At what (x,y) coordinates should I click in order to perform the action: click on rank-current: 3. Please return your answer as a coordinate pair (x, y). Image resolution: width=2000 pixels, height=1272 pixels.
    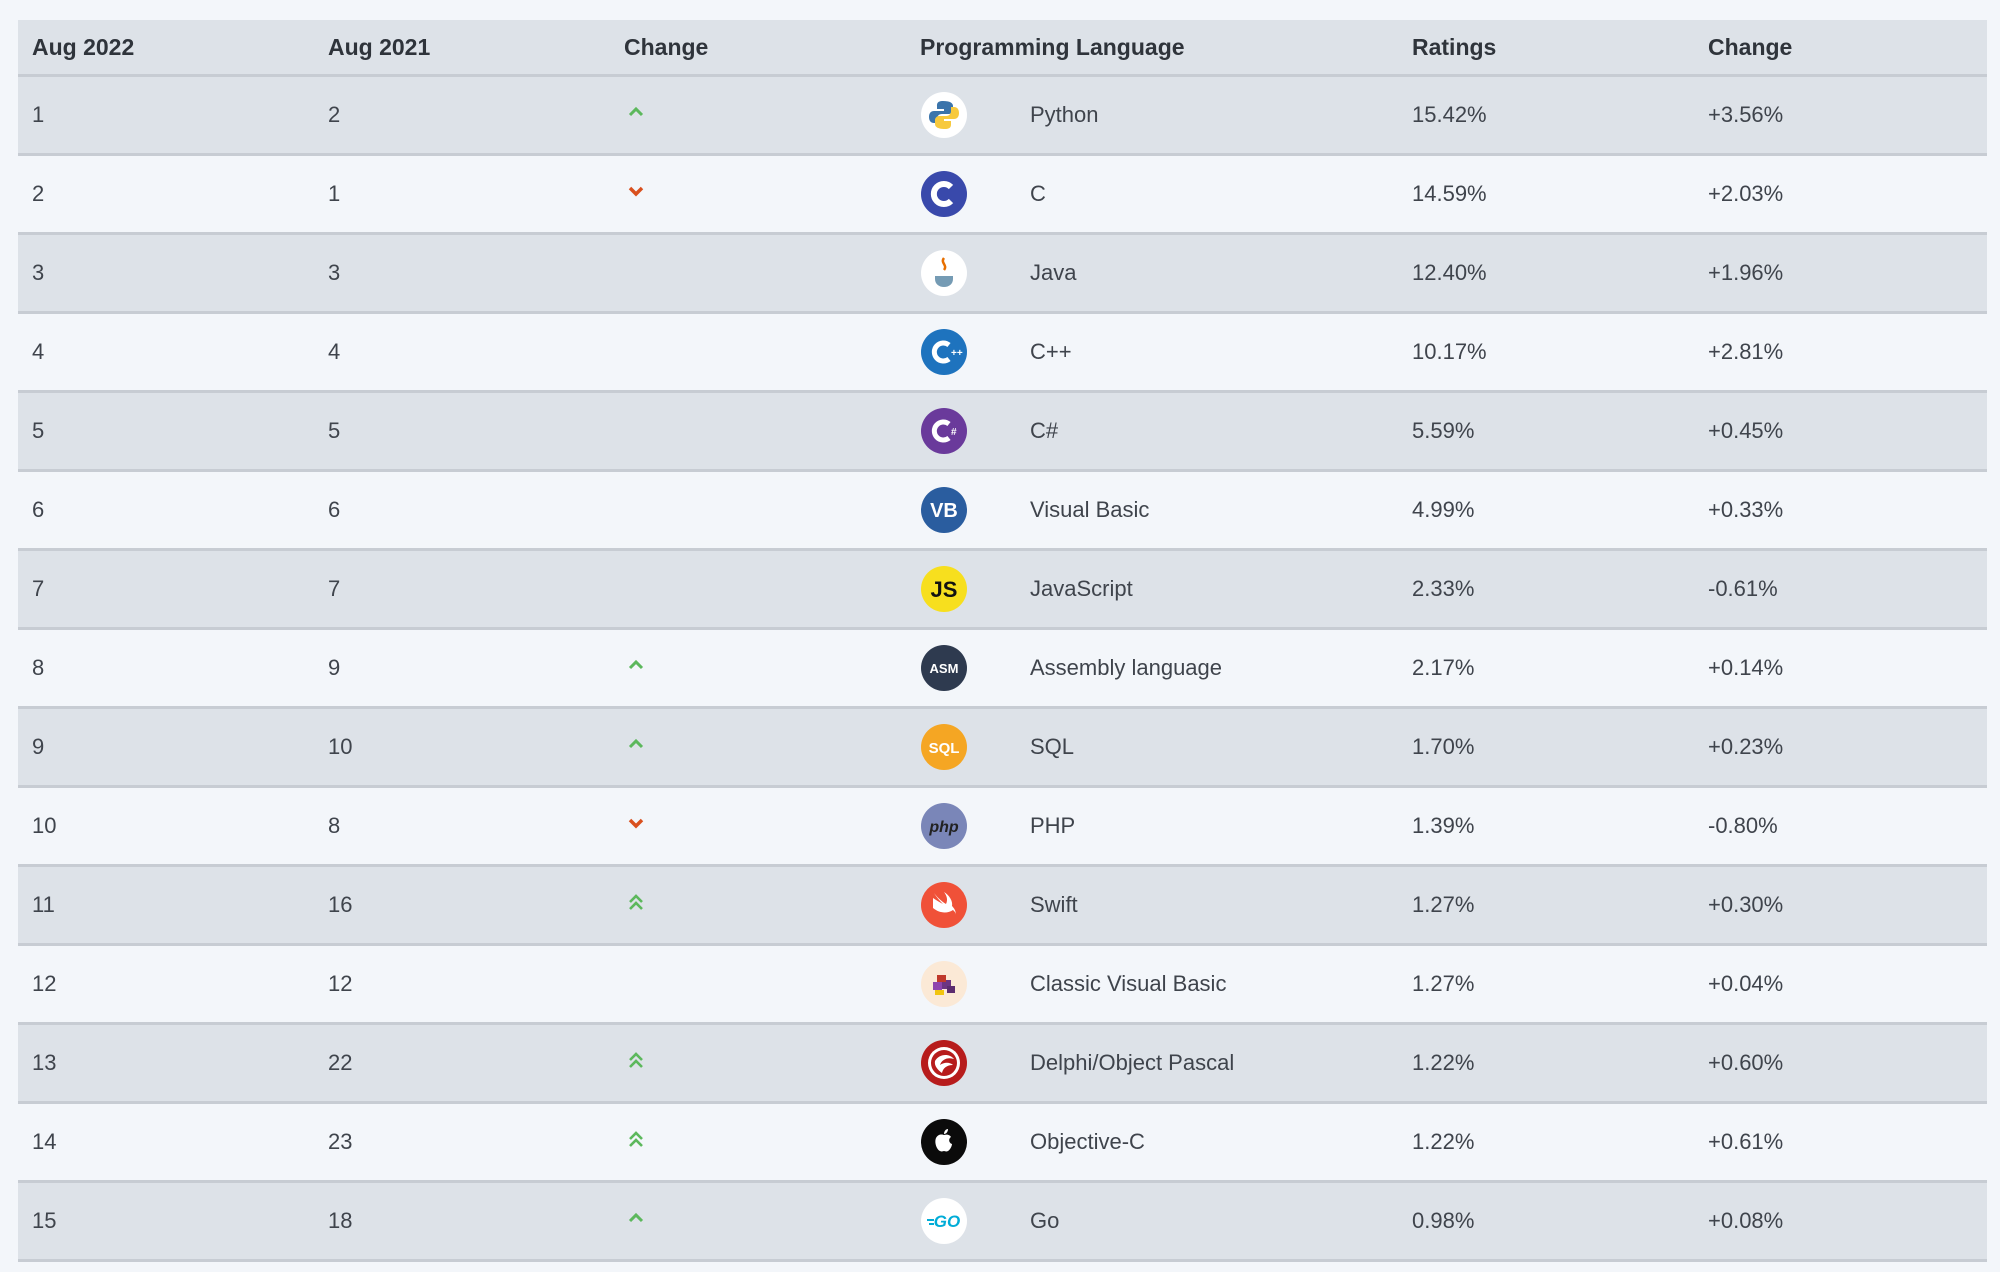
    Looking at the image, I should click on (38, 272).